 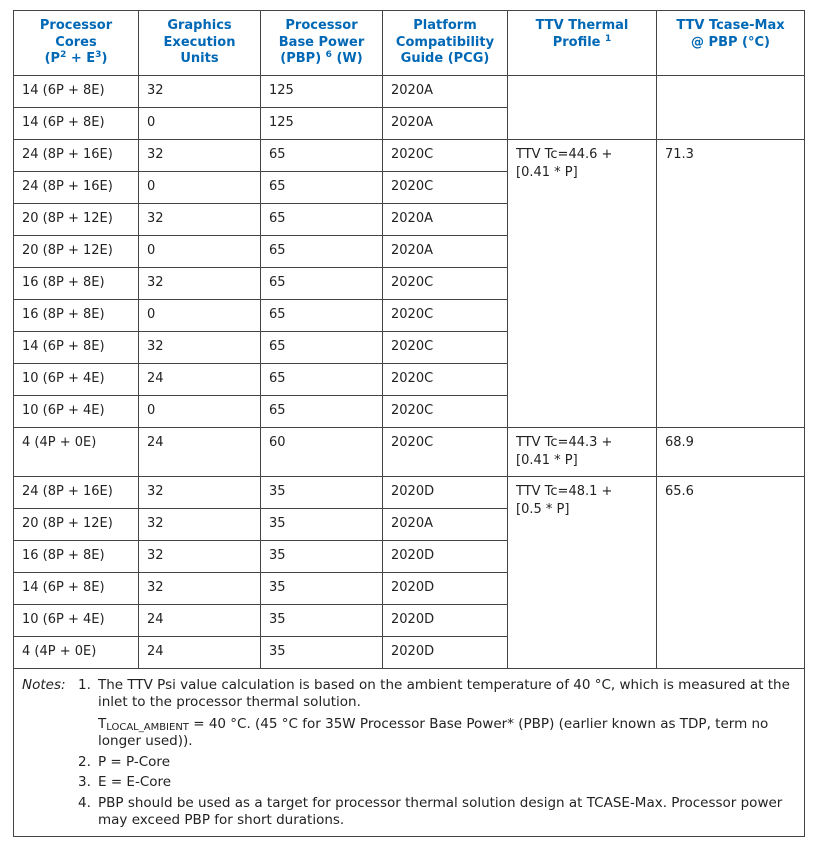 I want to click on column-header: TTV Tcase-Max @ PBP (°C), so click(x=730, y=43).